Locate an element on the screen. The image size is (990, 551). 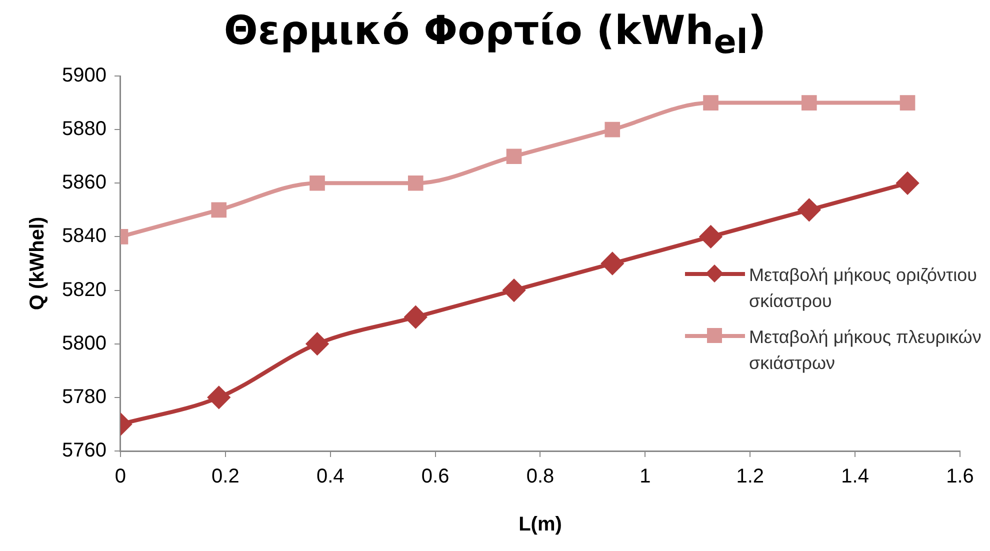
x-axis-title: L(m) is located at coordinates (540, 525).